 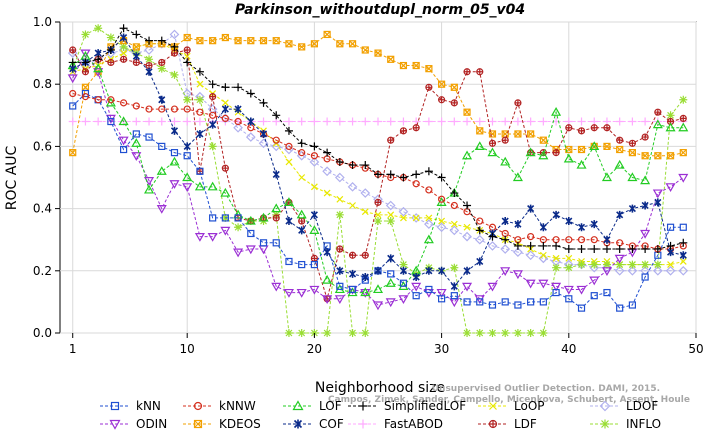 I want to click on legend-label: FastABOD, so click(x=413, y=424).